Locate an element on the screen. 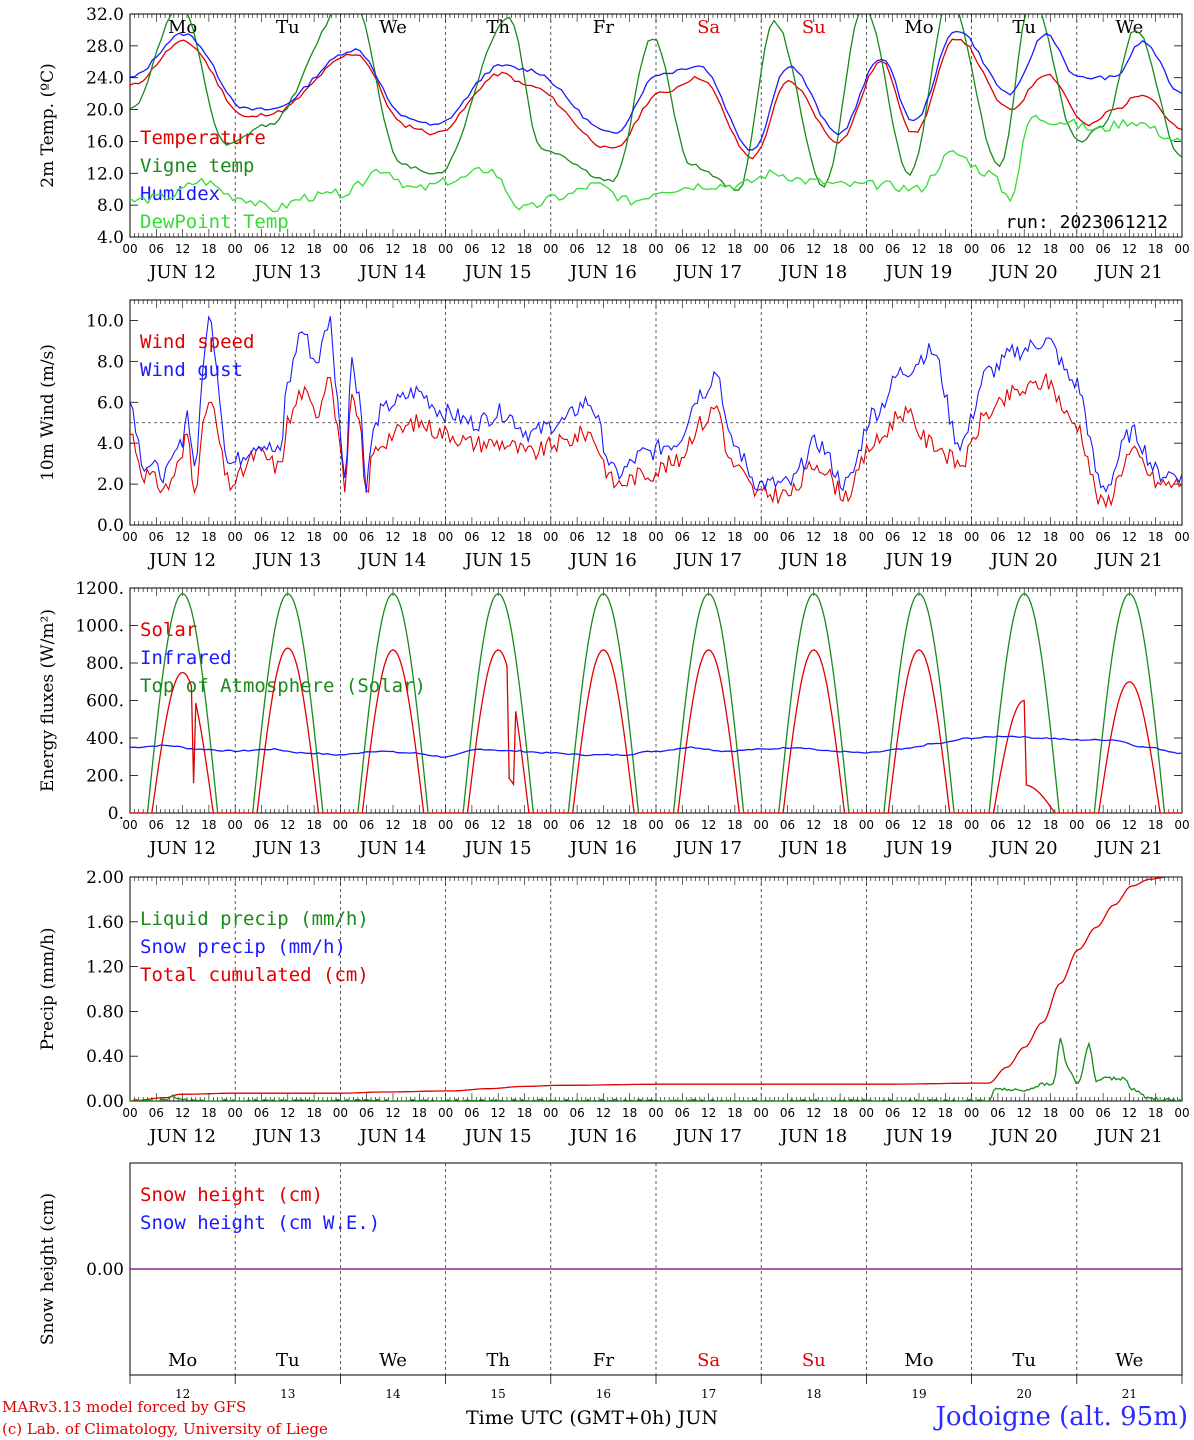 The height and width of the screenshot is (1440, 1194). legend-entry: Liquid precip (mm/h) is located at coordinates (254, 919).